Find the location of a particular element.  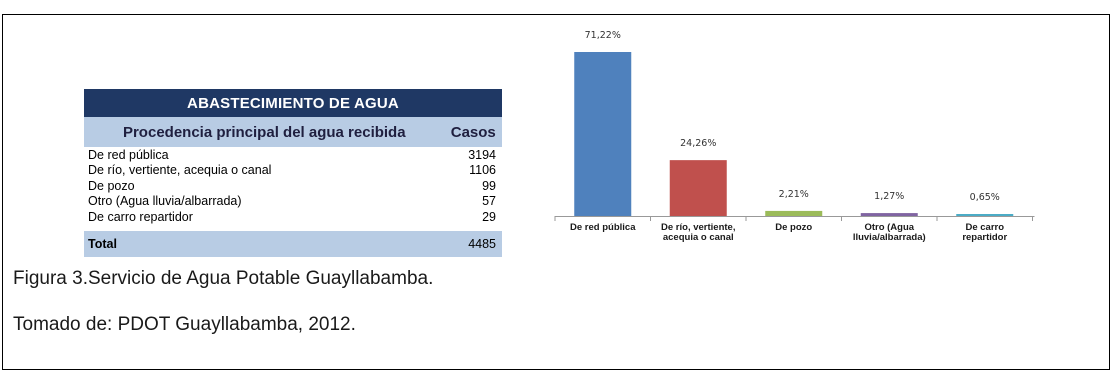

table-row: De pozo 99 is located at coordinates (293, 186).